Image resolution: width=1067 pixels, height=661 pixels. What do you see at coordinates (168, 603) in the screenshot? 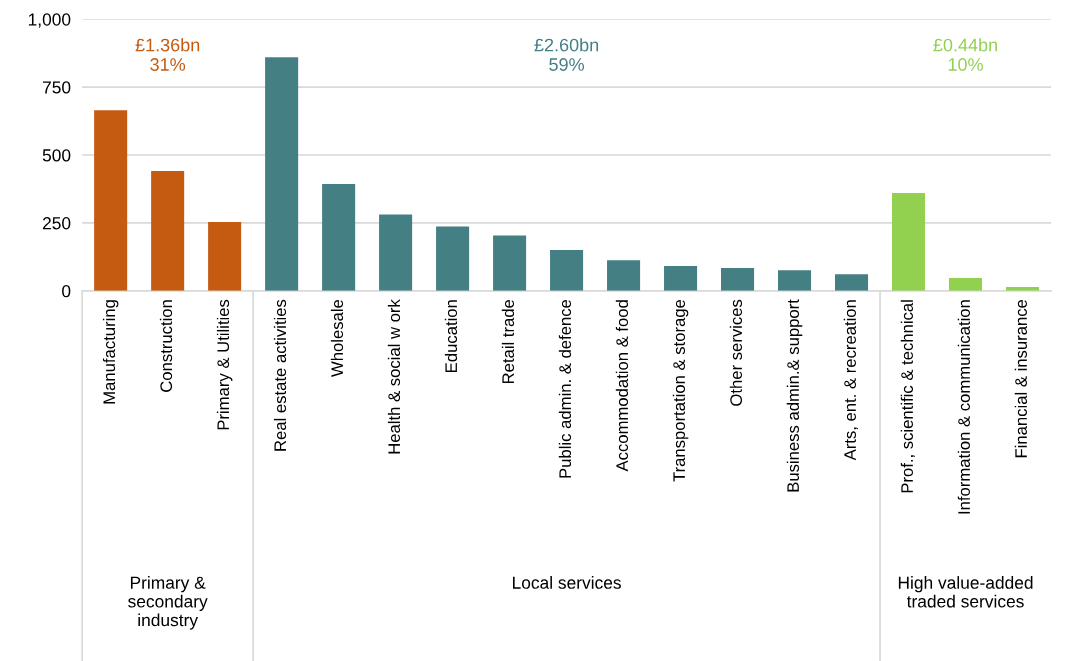
I see `text: Primary & secondary industry` at bounding box center [168, 603].